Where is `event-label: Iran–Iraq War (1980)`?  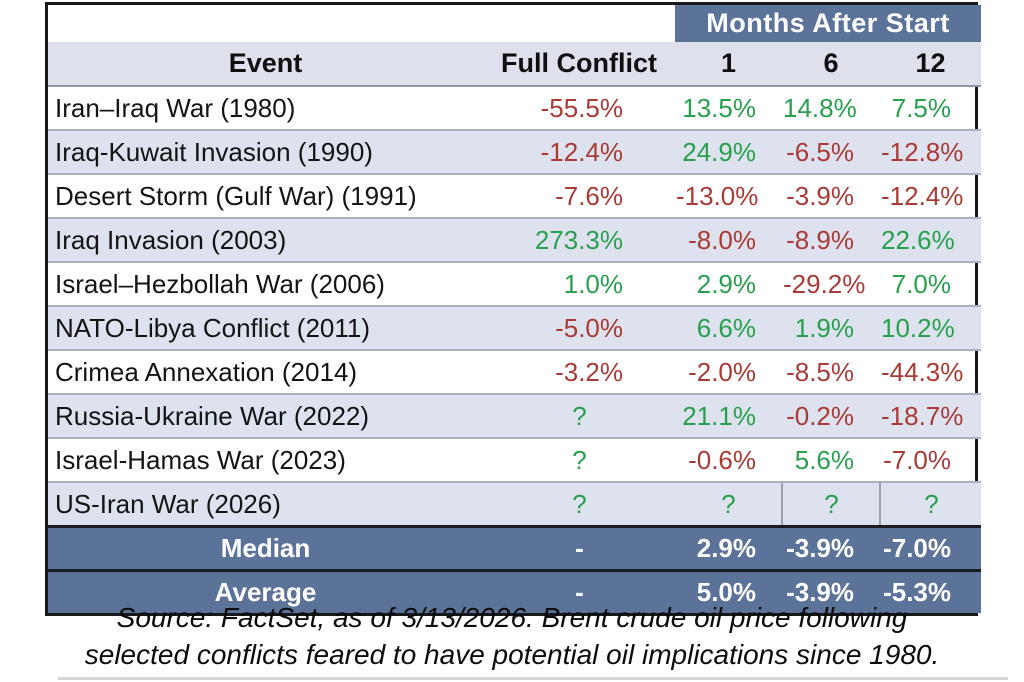 event-label: Iran–Iraq War (1980) is located at coordinates (265, 107).